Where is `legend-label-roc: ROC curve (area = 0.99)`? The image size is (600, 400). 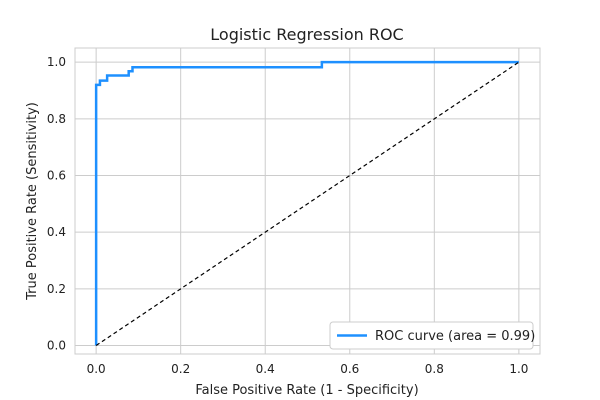 legend-label-roc: ROC curve (area = 0.99) is located at coordinates (455, 336).